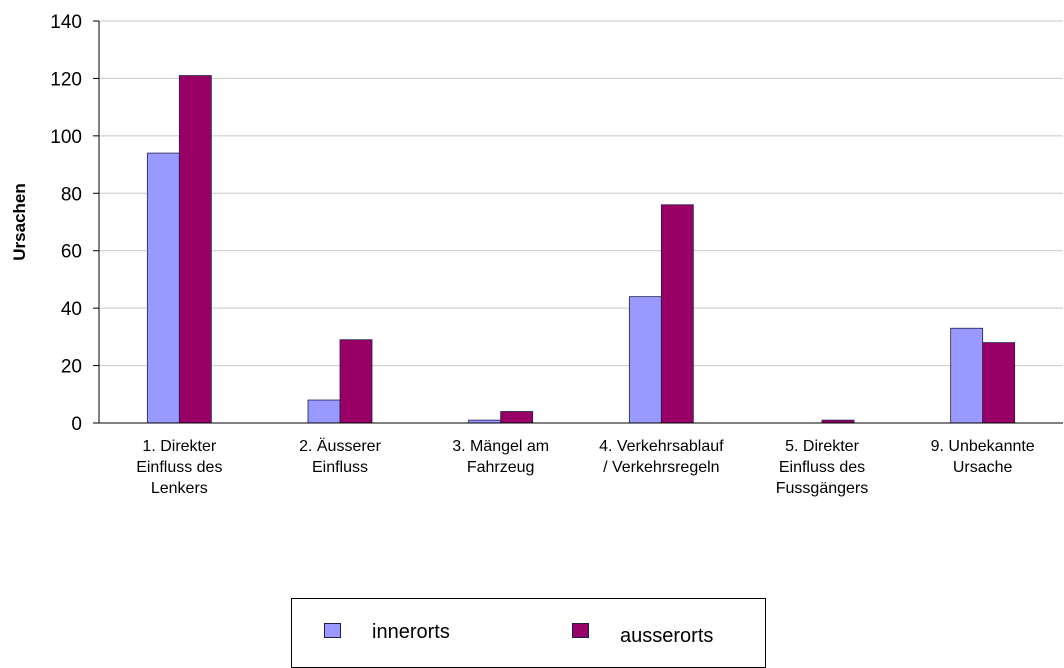 The width and height of the screenshot is (1064, 668). I want to click on y-tick-label: 80, so click(71, 194).